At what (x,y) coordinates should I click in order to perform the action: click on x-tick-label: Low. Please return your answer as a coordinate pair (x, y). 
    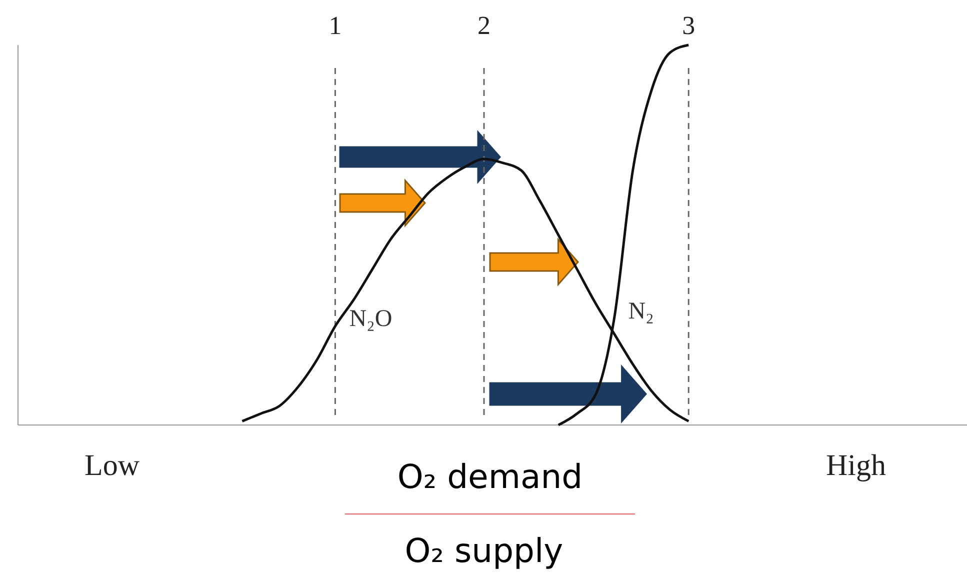
    Looking at the image, I should click on (112, 465).